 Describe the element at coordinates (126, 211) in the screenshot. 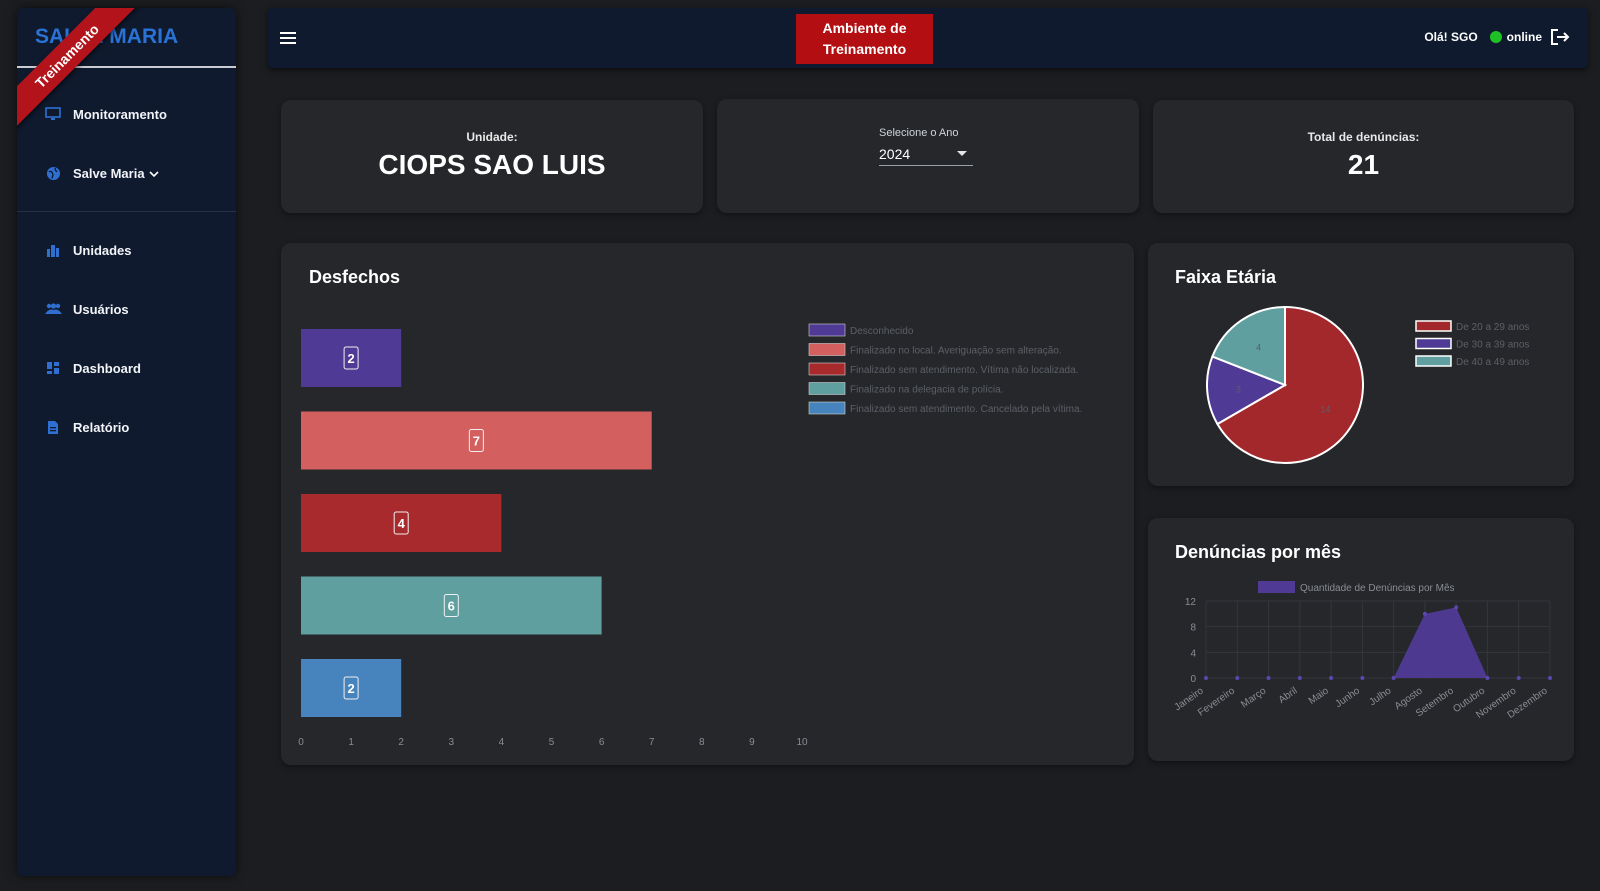

I see `sidebar-divider` at that location.